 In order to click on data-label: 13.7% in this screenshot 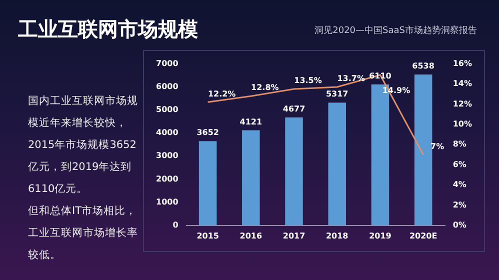, I will do `click(351, 79)`.